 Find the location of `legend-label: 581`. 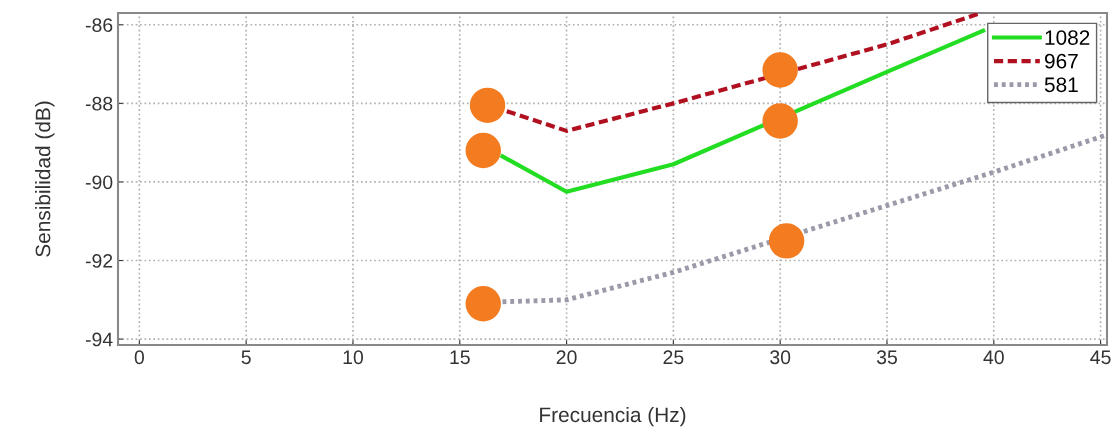

legend-label: 581 is located at coordinates (1061, 85).